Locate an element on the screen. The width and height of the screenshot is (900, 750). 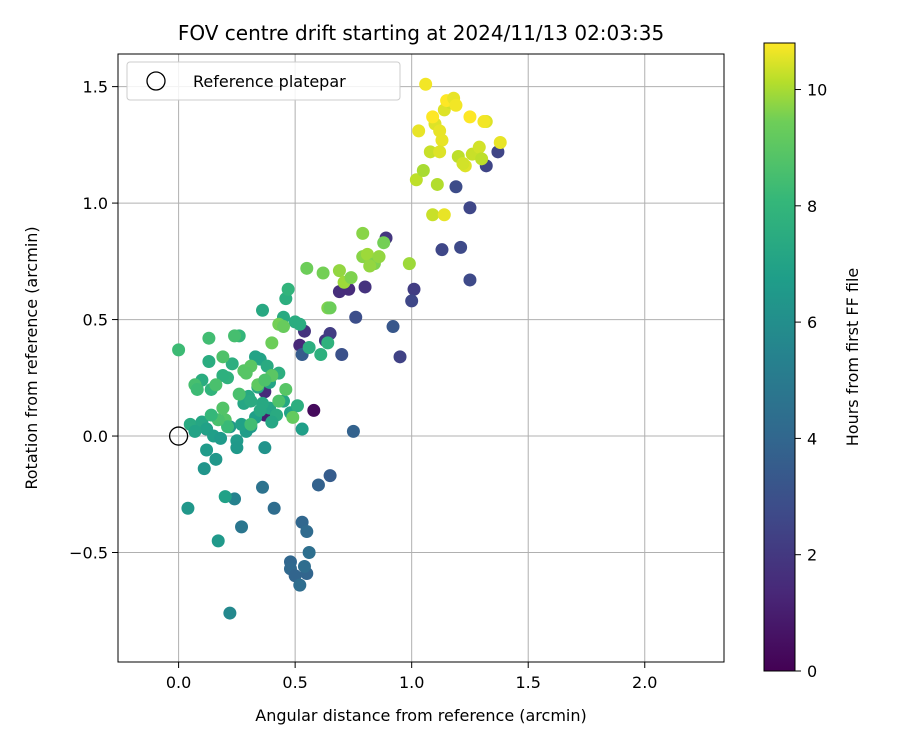
x-axis-label: Angular distance from reference (arcmin) is located at coordinates (420, 715).